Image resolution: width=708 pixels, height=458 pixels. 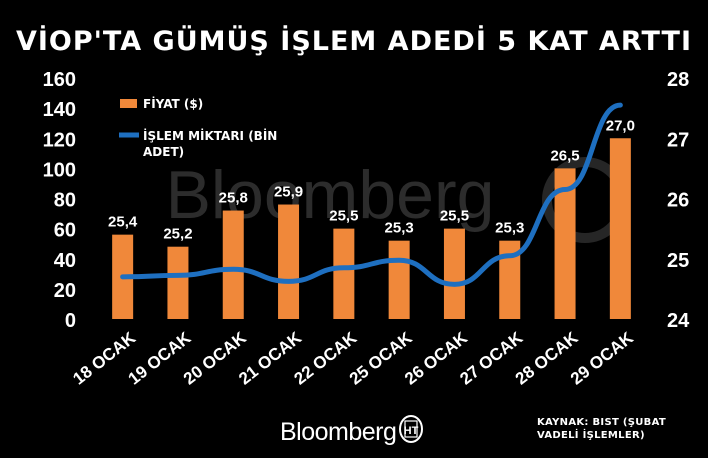 What do you see at coordinates (678, 321) in the screenshot?
I see `y-right-tick-label: 24` at bounding box center [678, 321].